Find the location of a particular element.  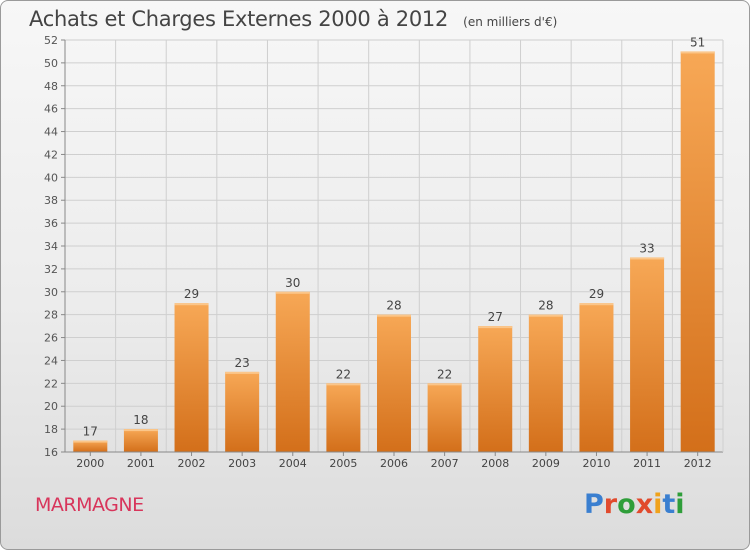

x-tick-label: 2002 is located at coordinates (192, 463).